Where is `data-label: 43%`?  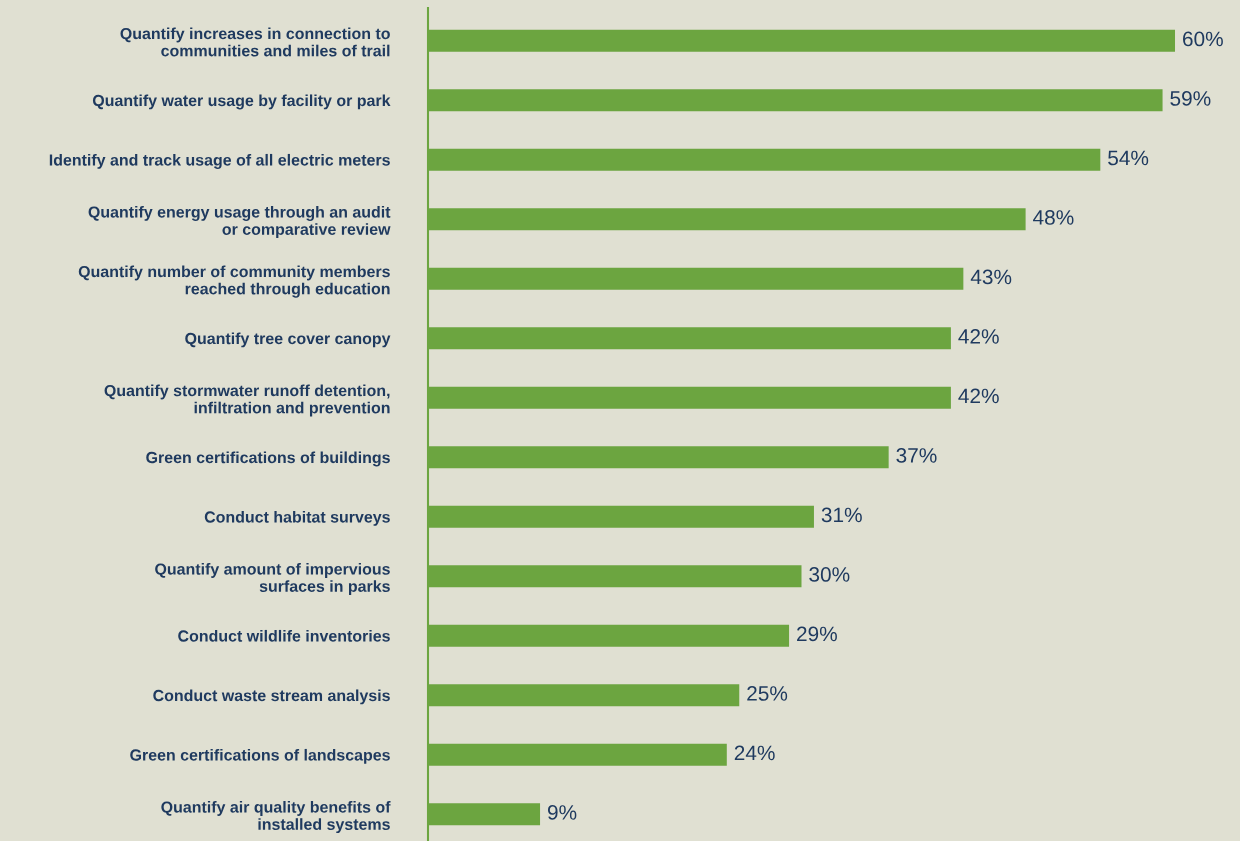 data-label: 43% is located at coordinates (991, 277).